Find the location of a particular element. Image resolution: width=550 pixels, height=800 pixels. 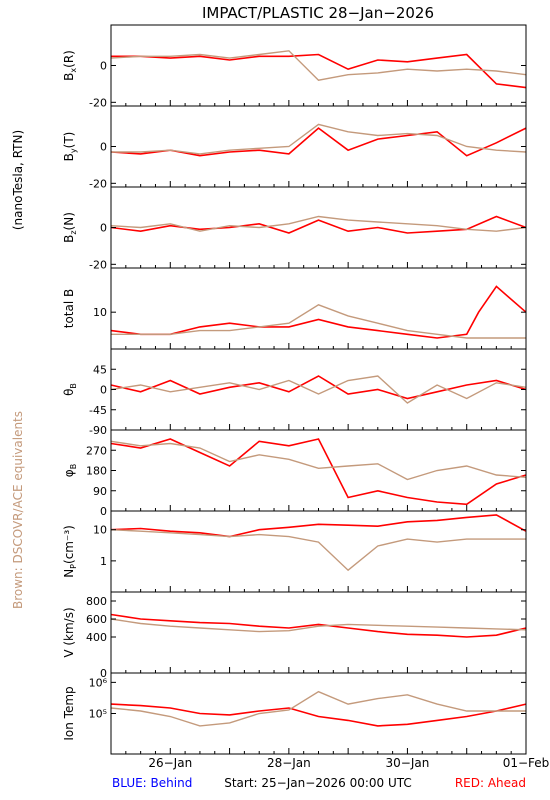

series-temp-ahead is located at coordinates (318, 715).